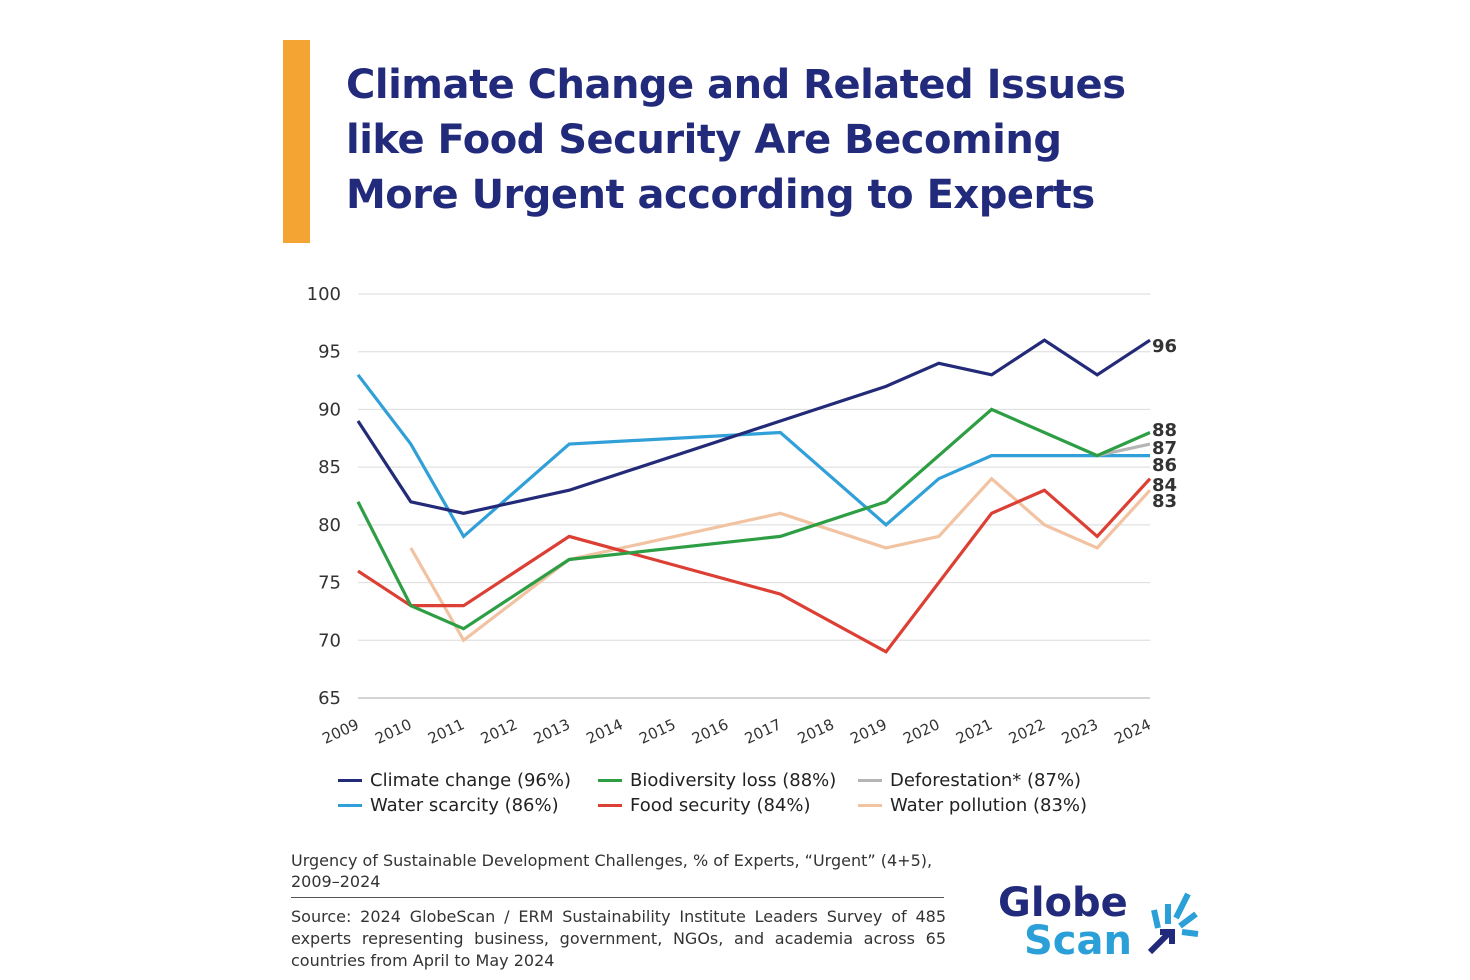 The width and height of the screenshot is (1470, 980). Describe the element at coordinates (329, 583) in the screenshot. I see `y-tick-label: 75` at that location.